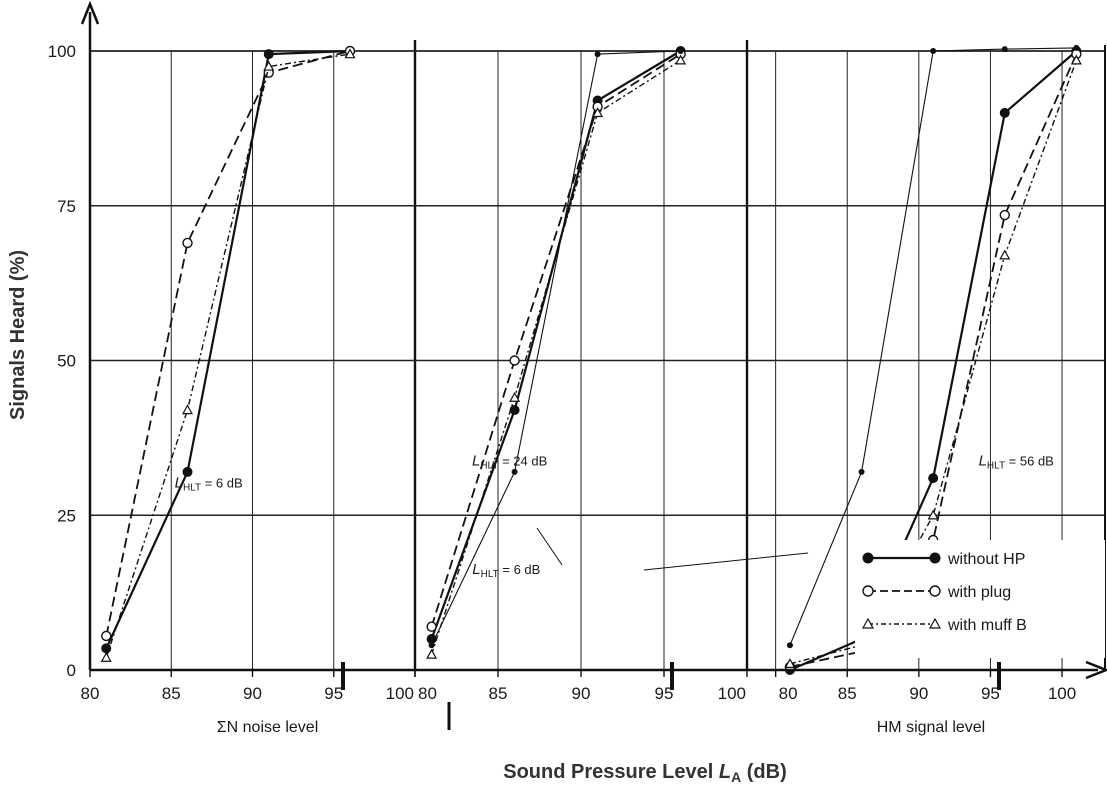  I want to click on x-axis-arrow, so click(1096, 670).